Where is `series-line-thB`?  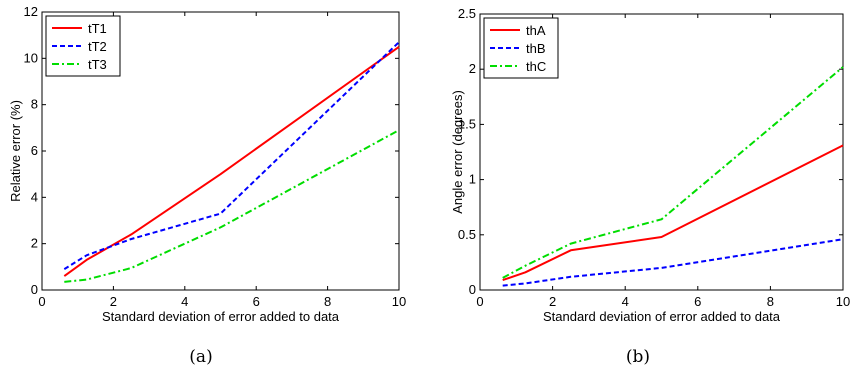 series-line-thB is located at coordinates (673, 262).